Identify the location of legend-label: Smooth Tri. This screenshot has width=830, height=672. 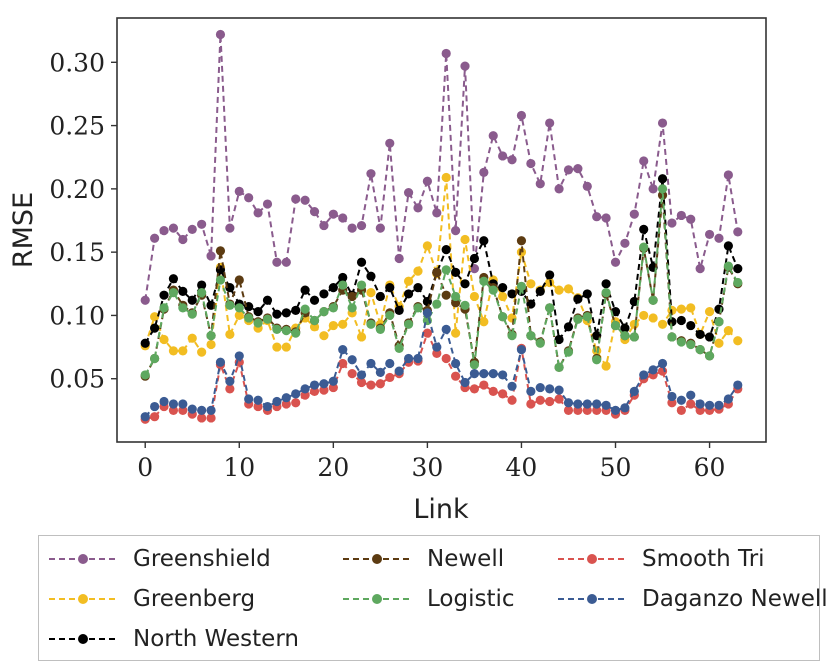
(703, 559).